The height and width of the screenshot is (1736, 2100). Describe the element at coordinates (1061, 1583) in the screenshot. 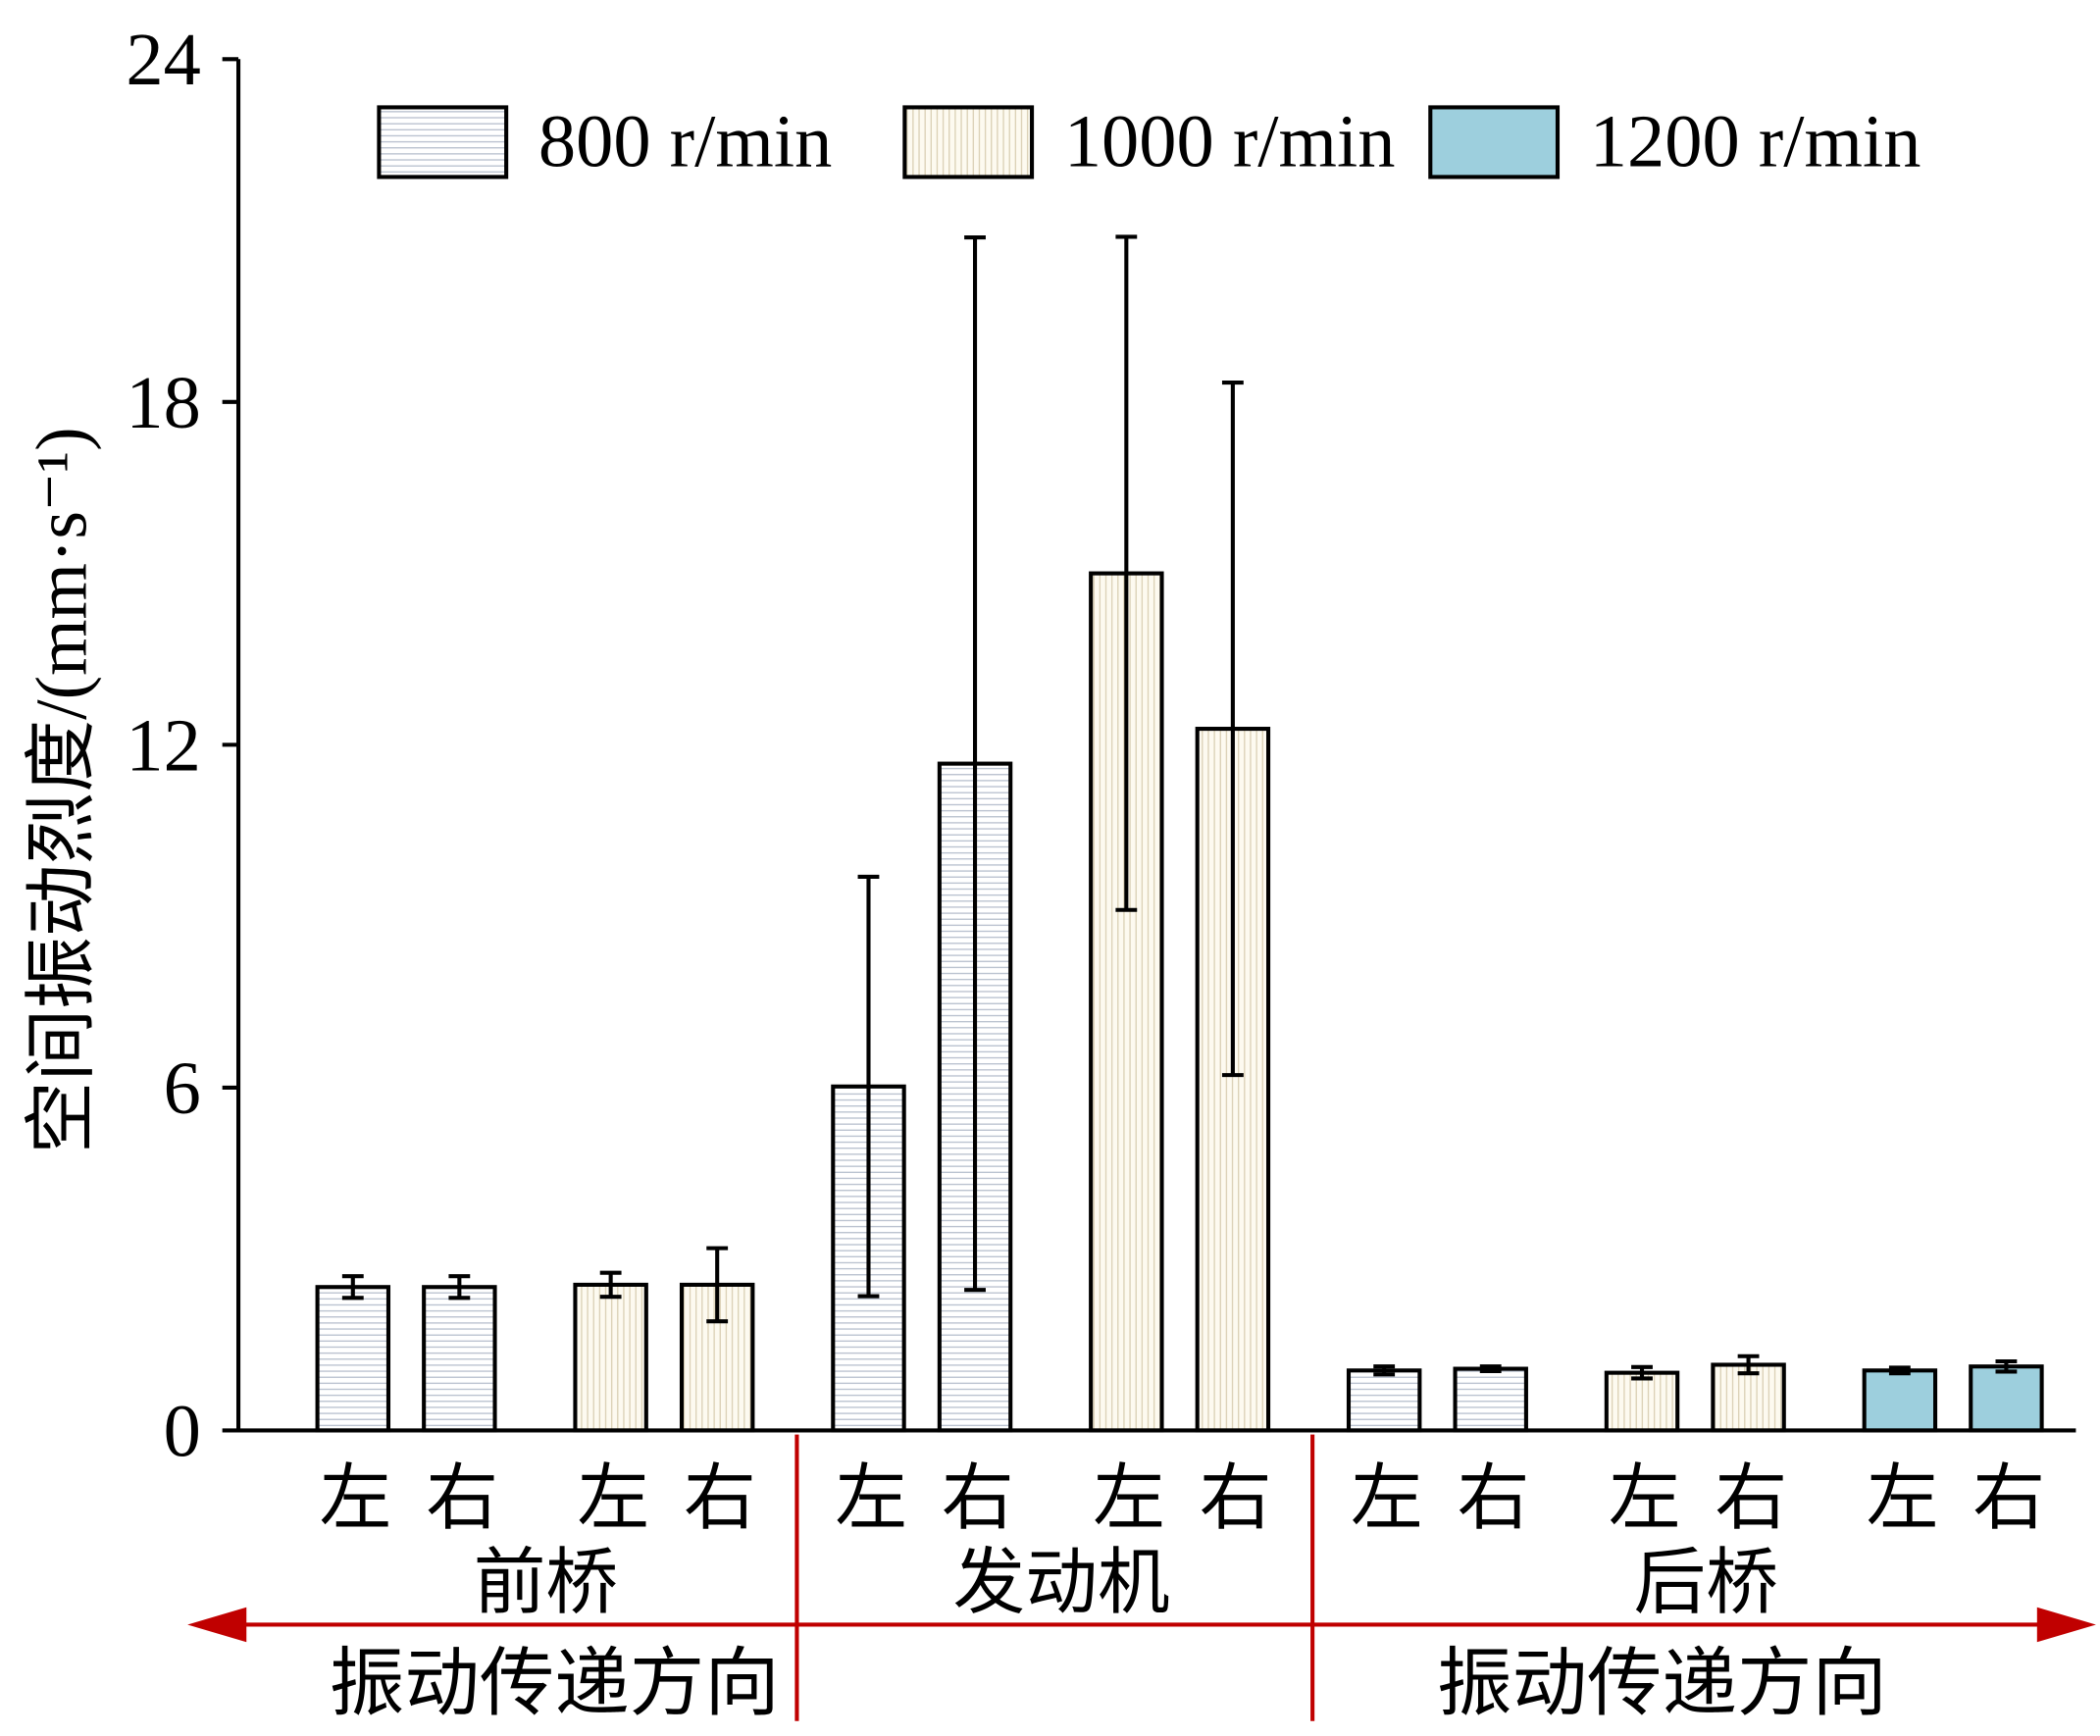

I see `group-label: 发动机` at that location.